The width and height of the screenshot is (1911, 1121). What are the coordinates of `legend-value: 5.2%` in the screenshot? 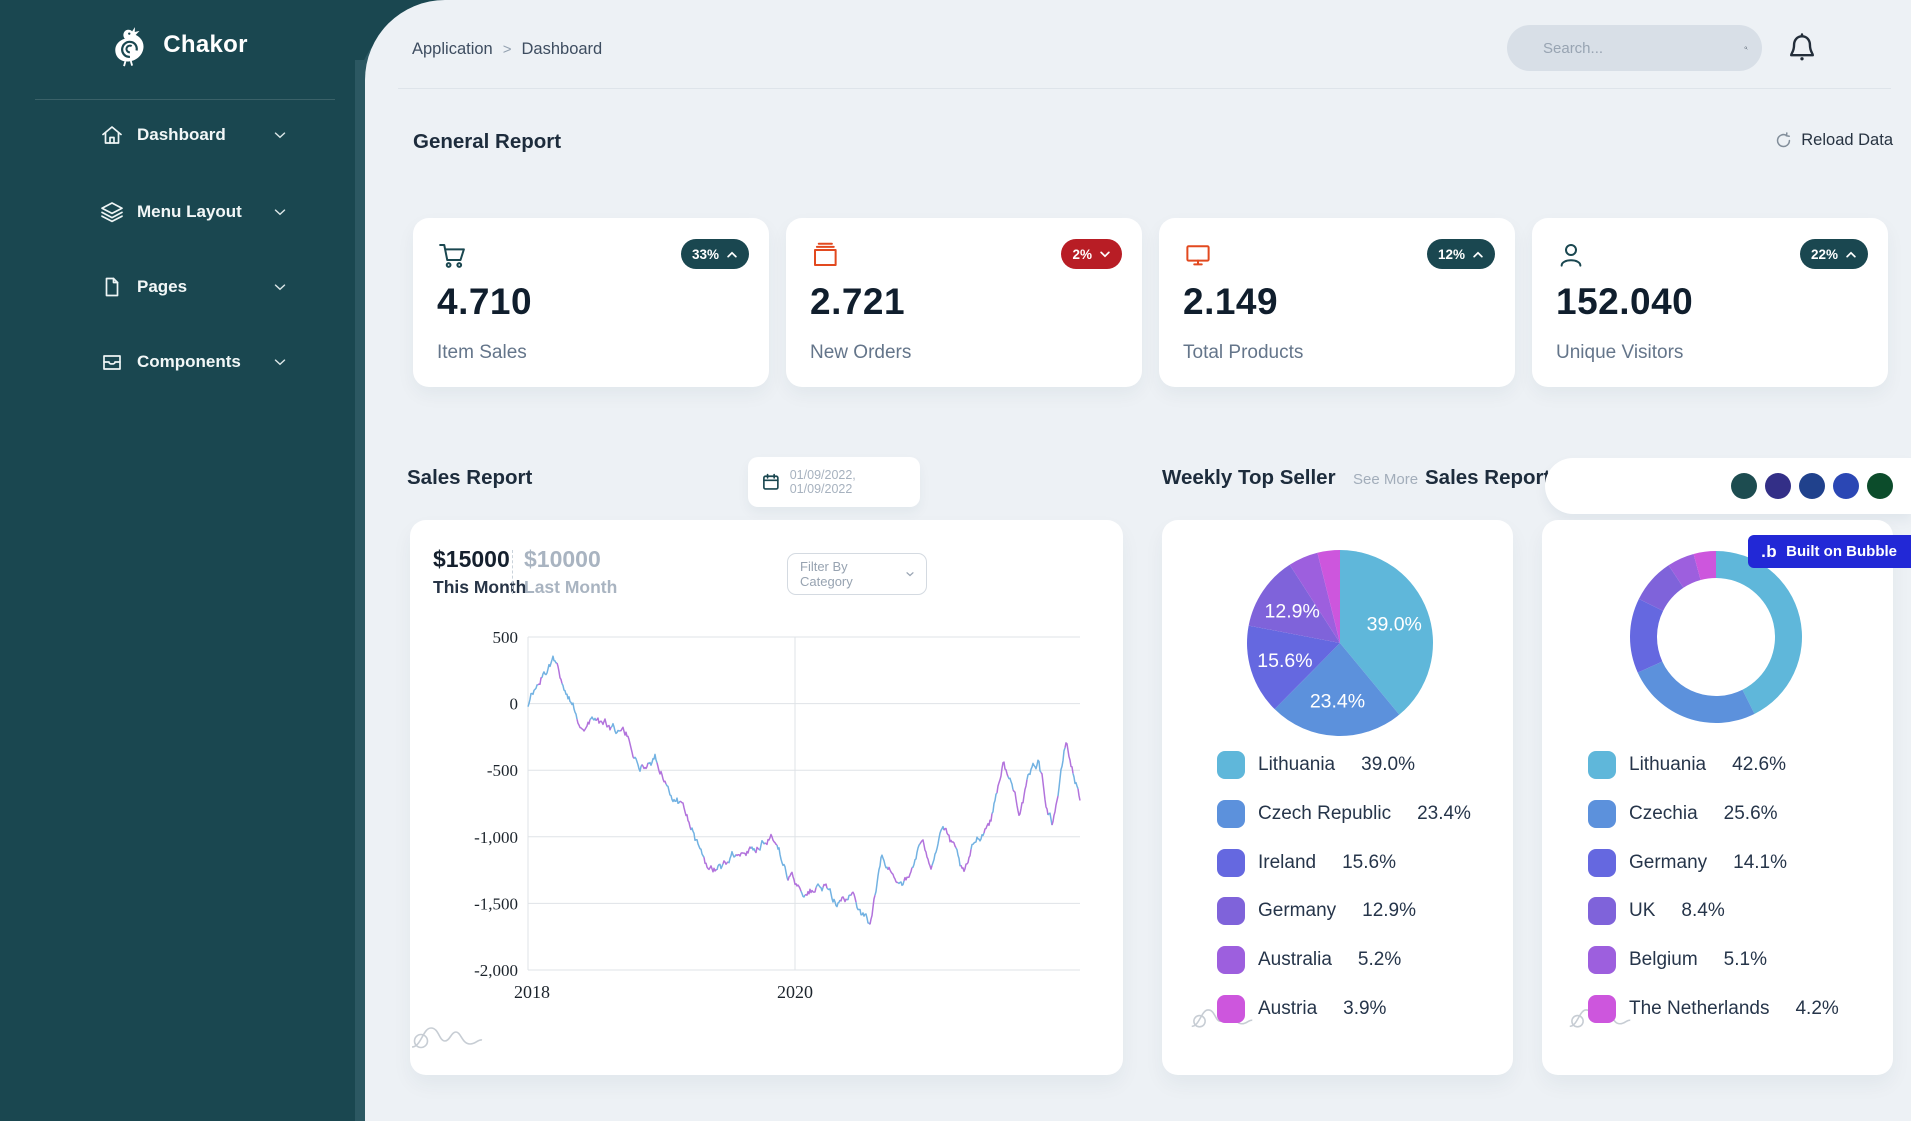 It's located at (1379, 960).